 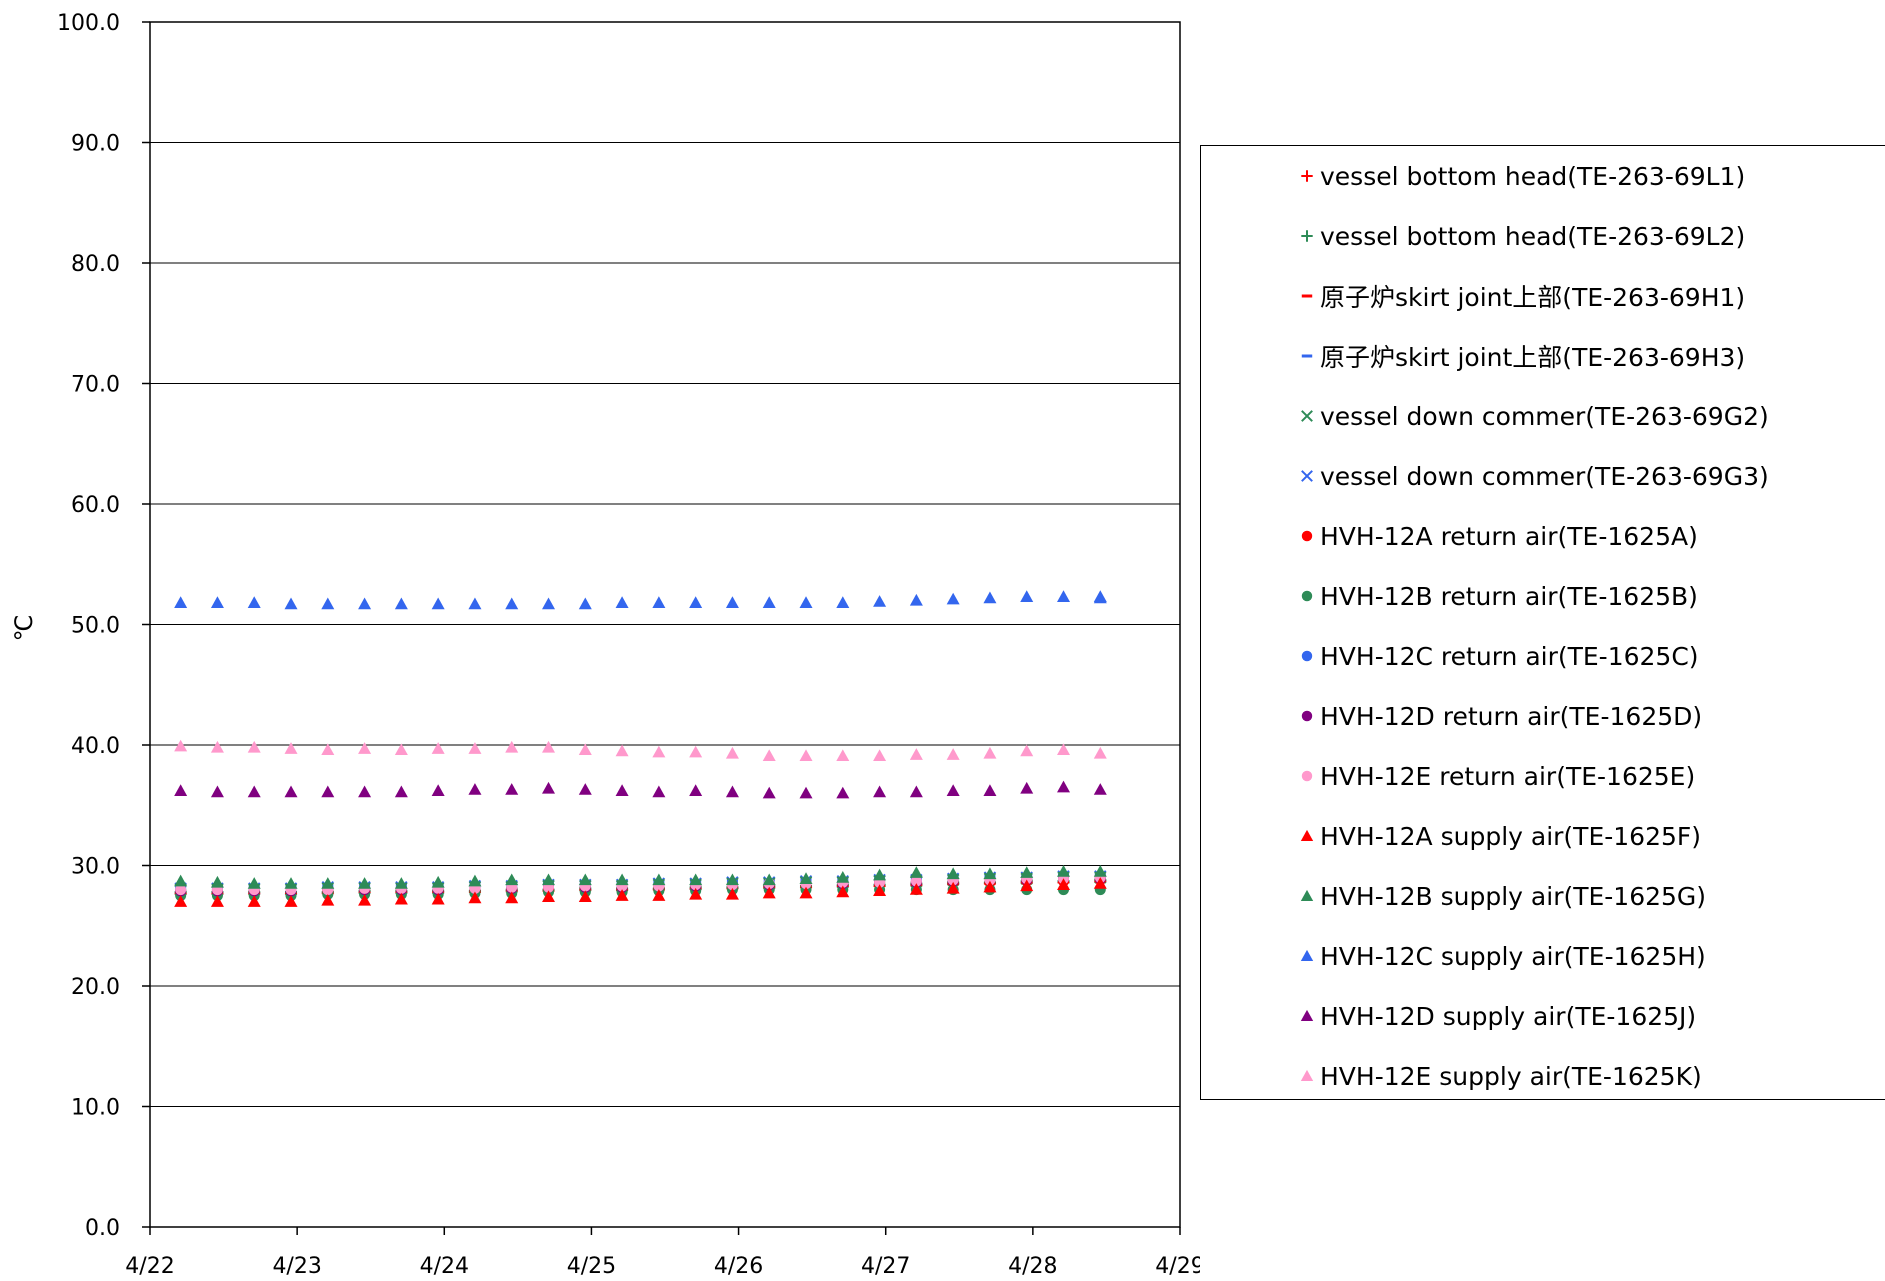 What do you see at coordinates (95, 385) in the screenshot?
I see `y-tick-label: 70.0` at bounding box center [95, 385].